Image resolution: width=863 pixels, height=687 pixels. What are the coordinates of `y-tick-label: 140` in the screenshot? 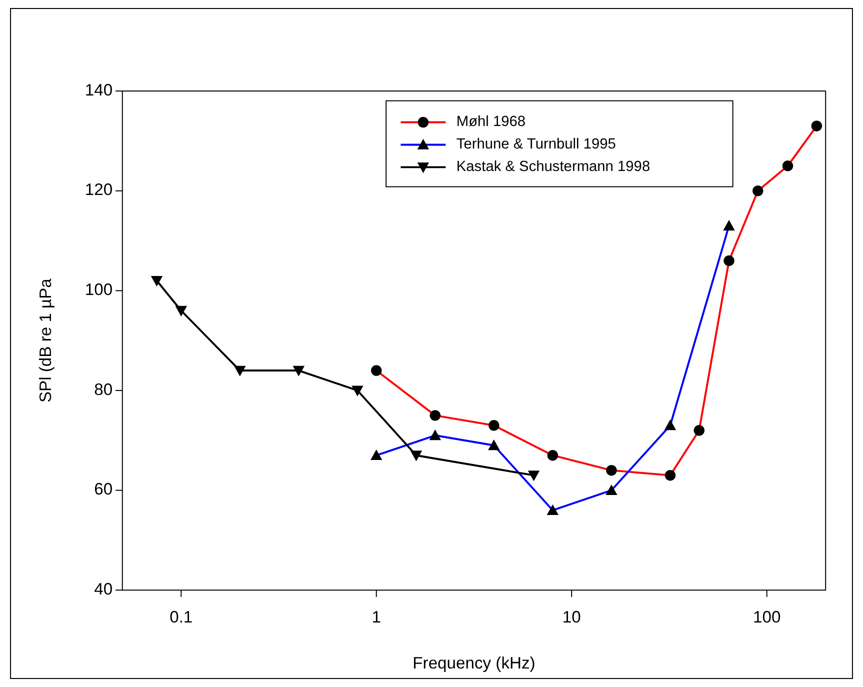 It's located at (98, 90).